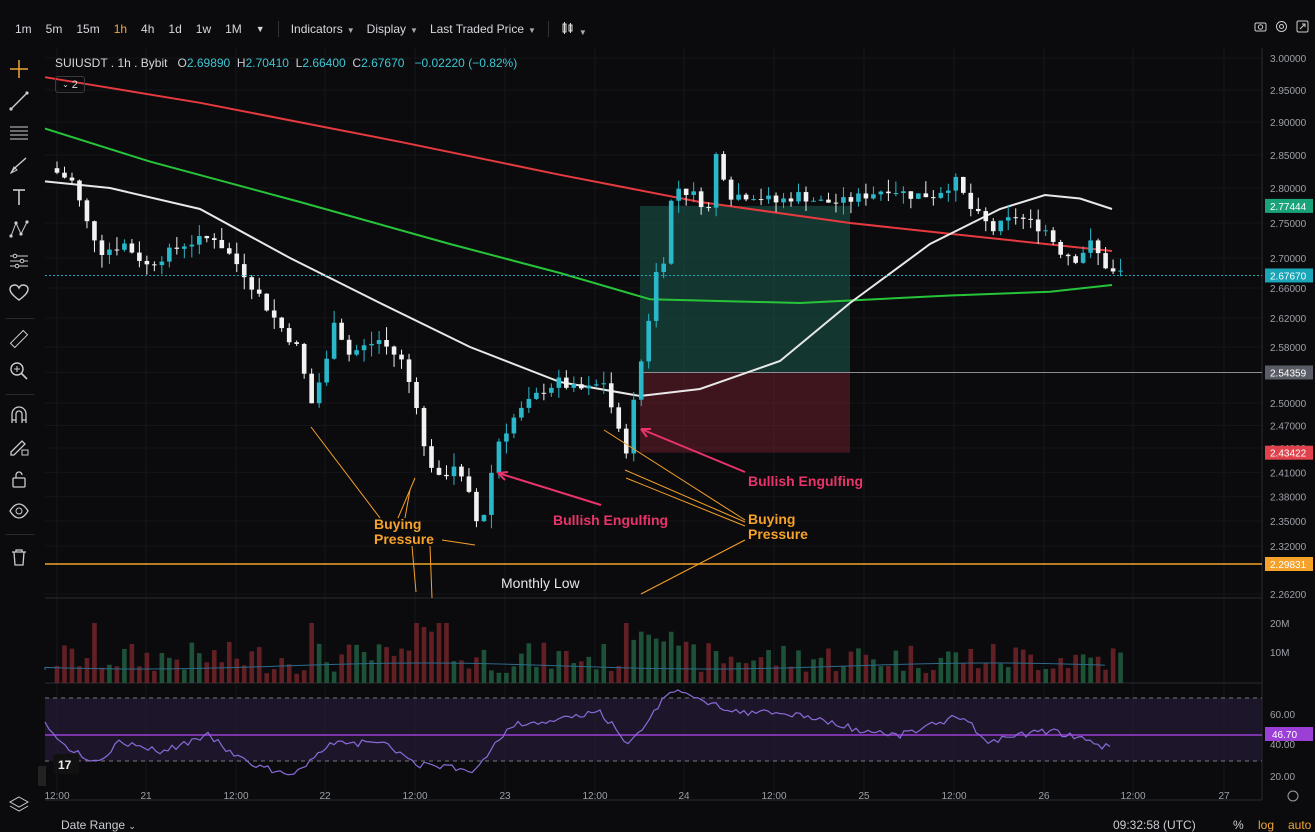 The width and height of the screenshot is (1315, 832). What do you see at coordinates (98, 825) in the screenshot?
I see `date-range-button: Date Range ⌄` at bounding box center [98, 825].